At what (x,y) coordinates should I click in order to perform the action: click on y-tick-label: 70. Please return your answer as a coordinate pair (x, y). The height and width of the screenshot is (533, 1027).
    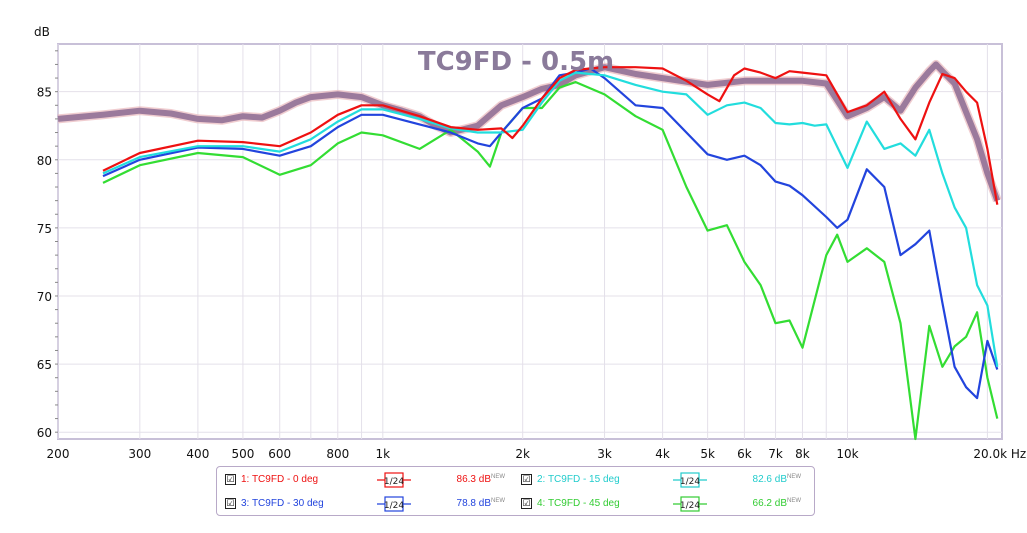
    Looking at the image, I should click on (44, 297).